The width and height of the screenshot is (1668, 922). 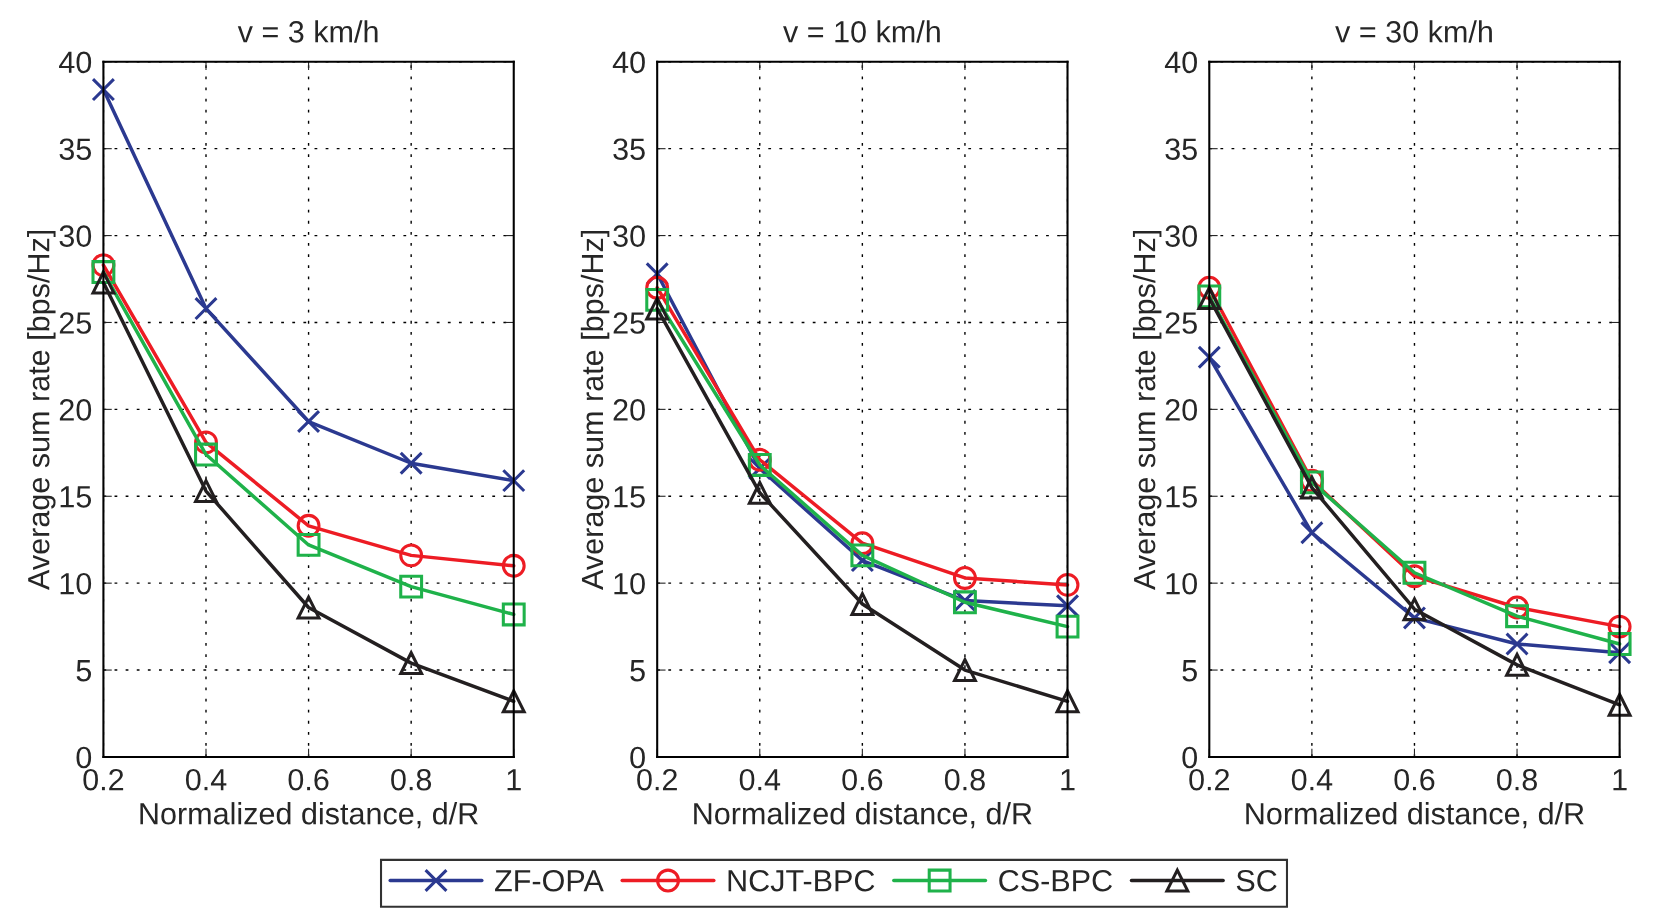 What do you see at coordinates (1055, 880) in the screenshot?
I see `legend-label: CS-BPC` at bounding box center [1055, 880].